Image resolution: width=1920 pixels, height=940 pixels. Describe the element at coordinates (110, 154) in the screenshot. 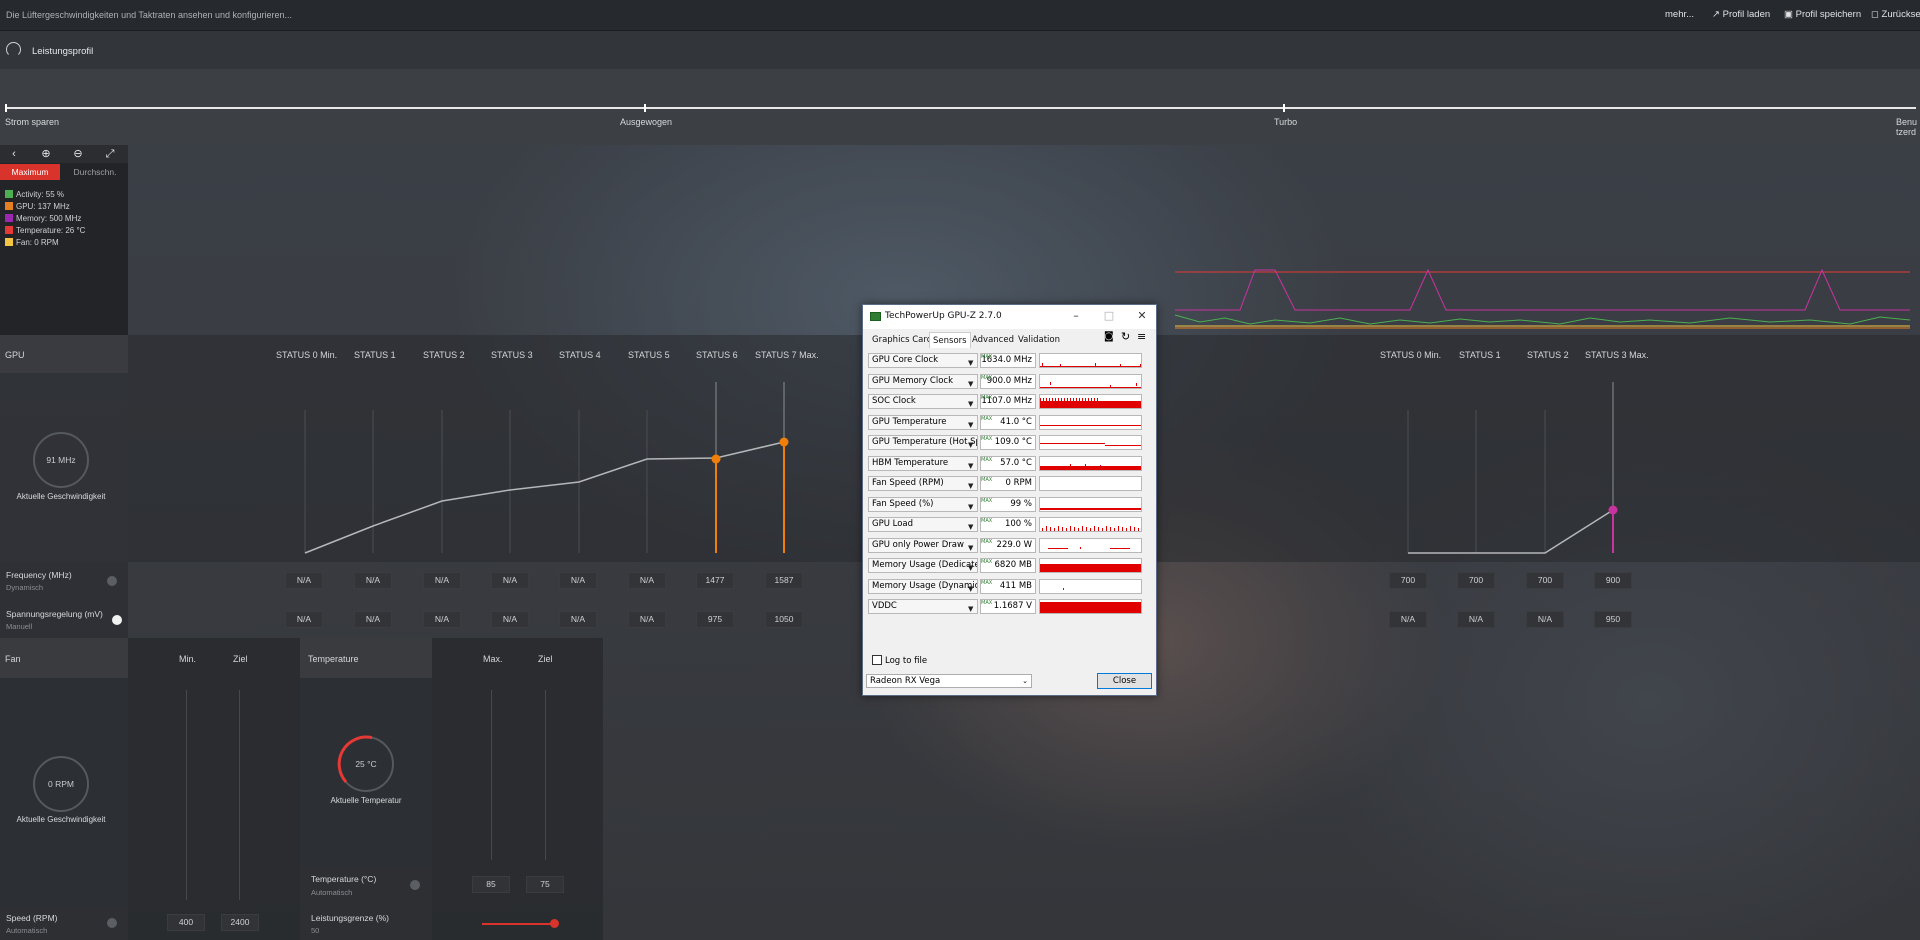

I see `fit-icon: ⤢` at that location.